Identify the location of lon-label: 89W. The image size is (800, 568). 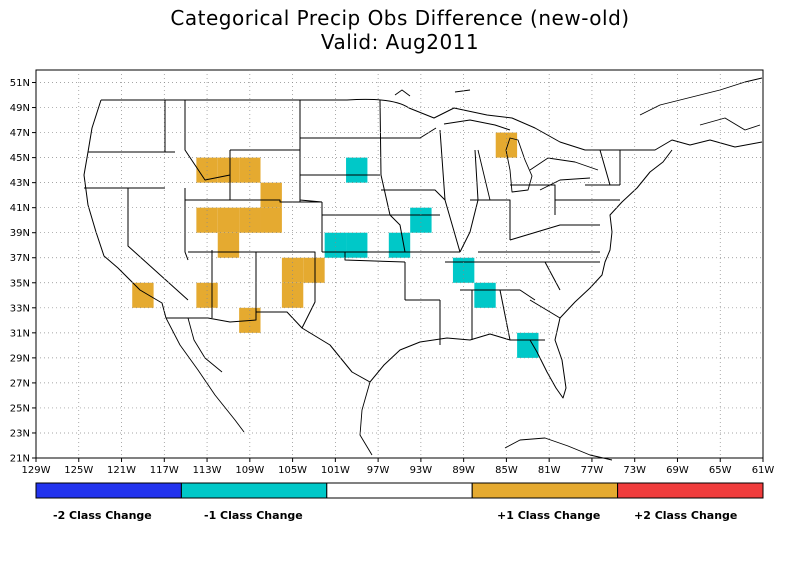
(463, 470).